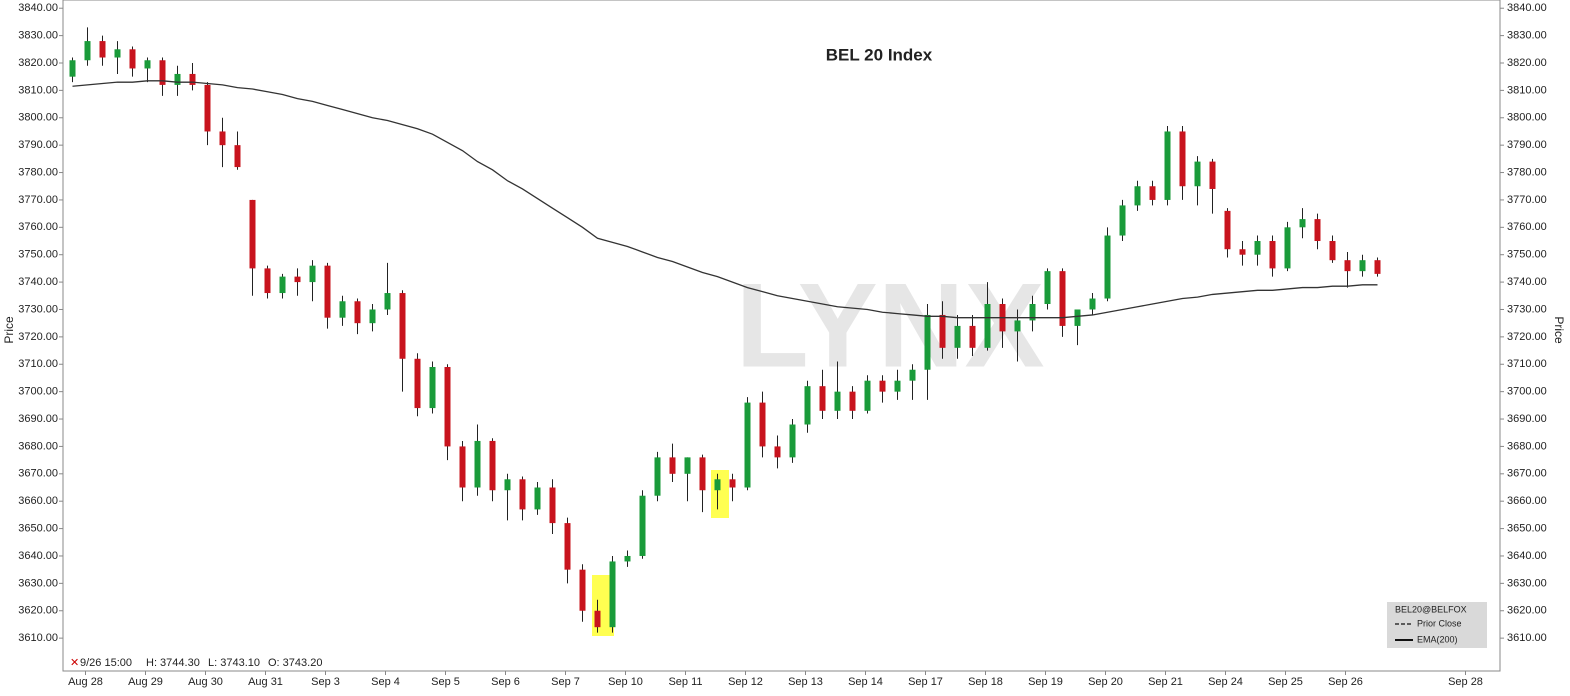 The width and height of the screenshot is (1570, 696). What do you see at coordinates (1345, 682) in the screenshot?
I see `x-tick-label: Sep 26` at bounding box center [1345, 682].